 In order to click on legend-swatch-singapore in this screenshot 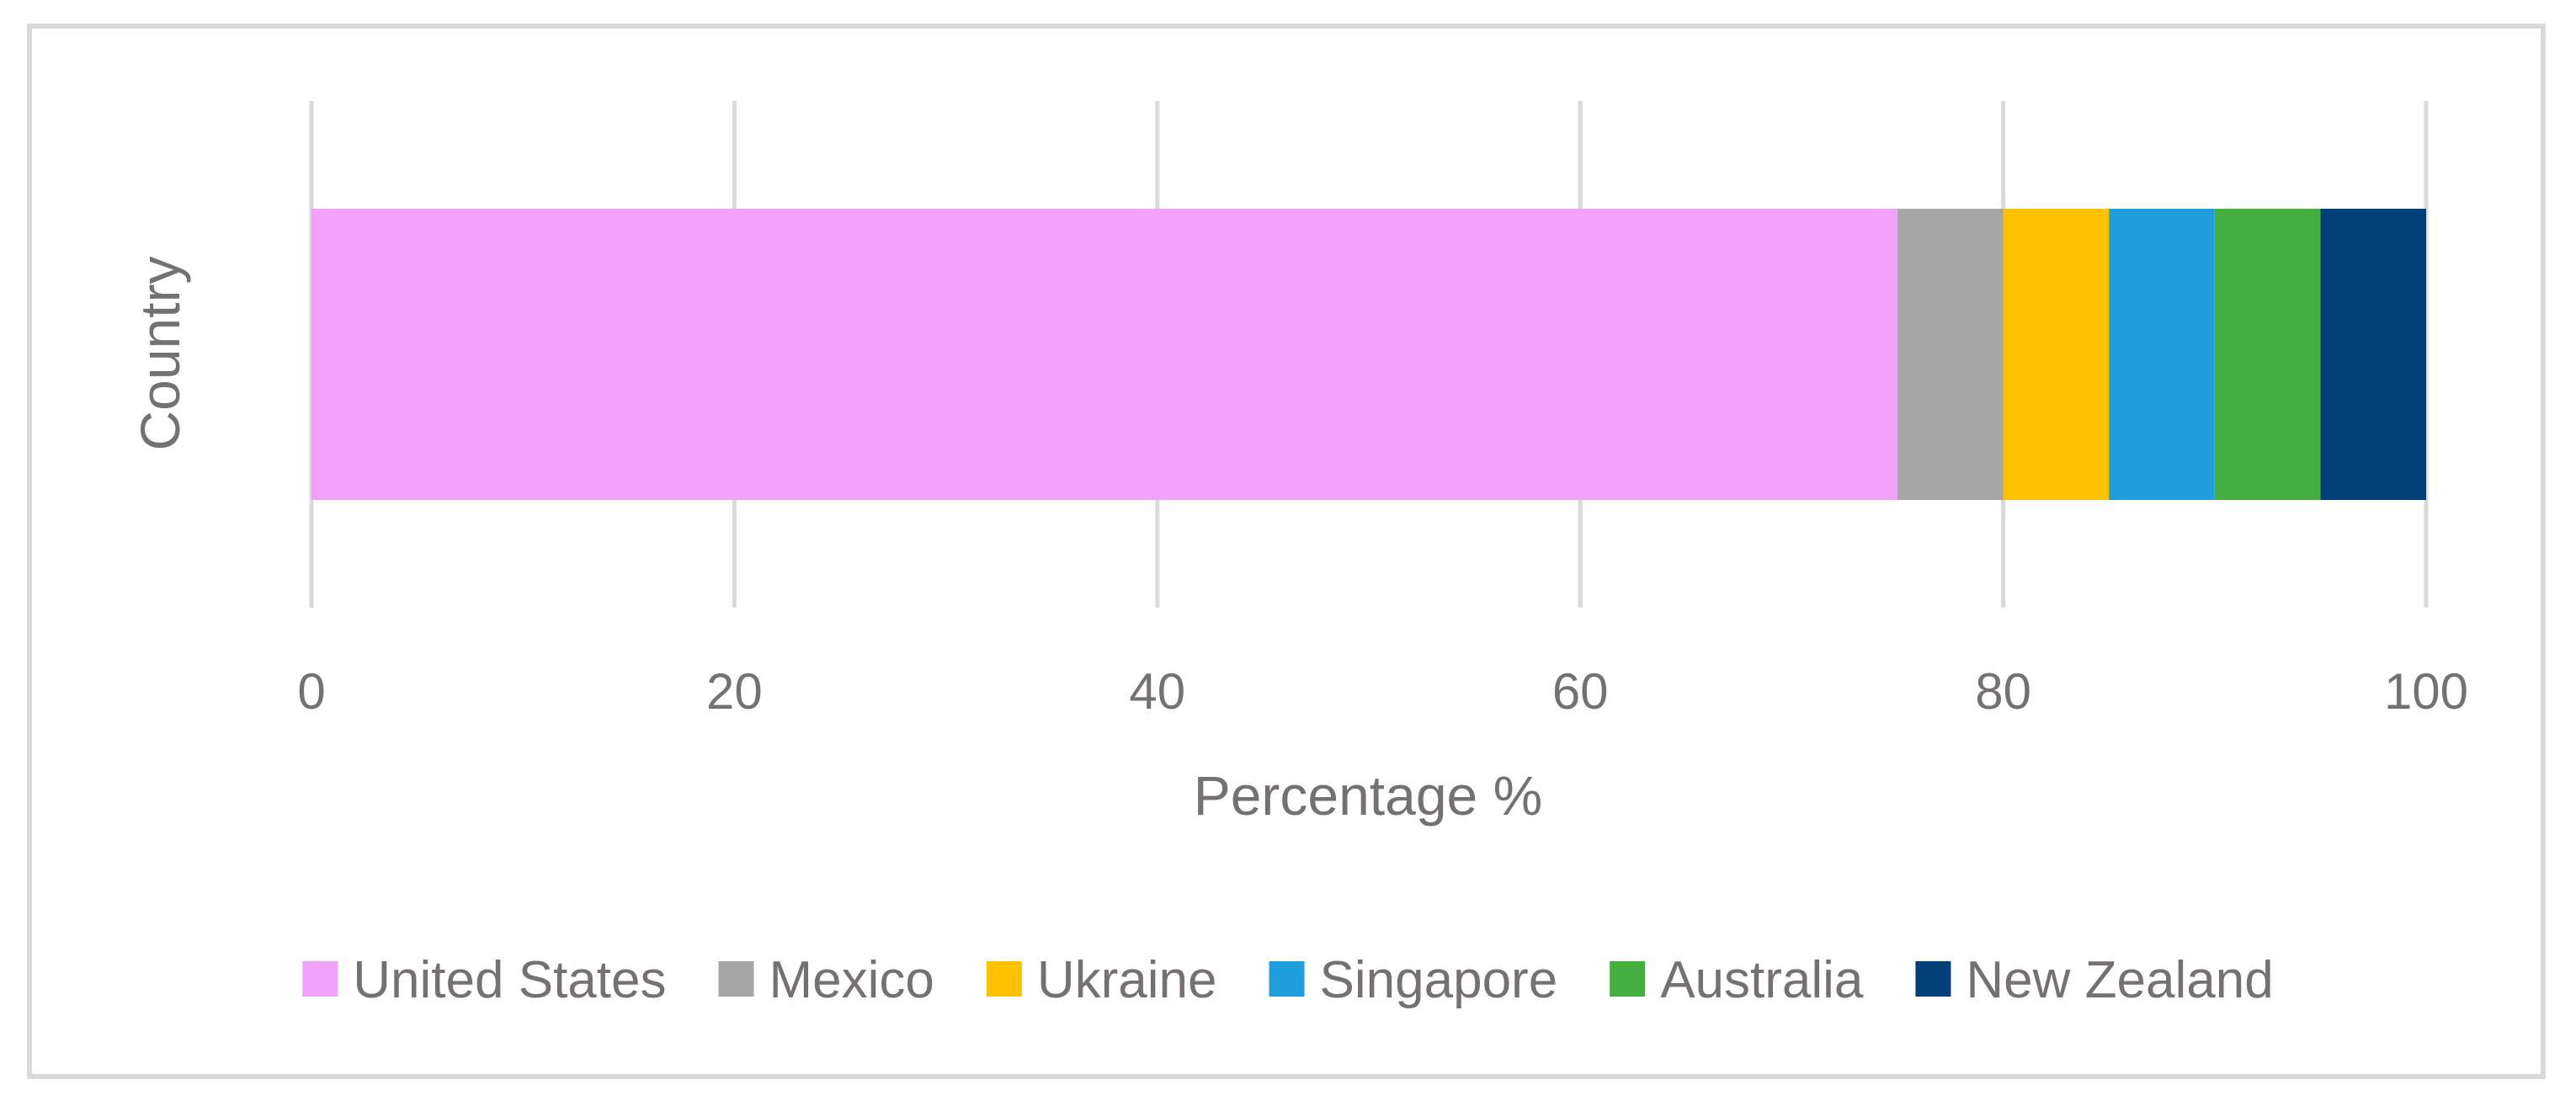, I will do `click(1287, 979)`.